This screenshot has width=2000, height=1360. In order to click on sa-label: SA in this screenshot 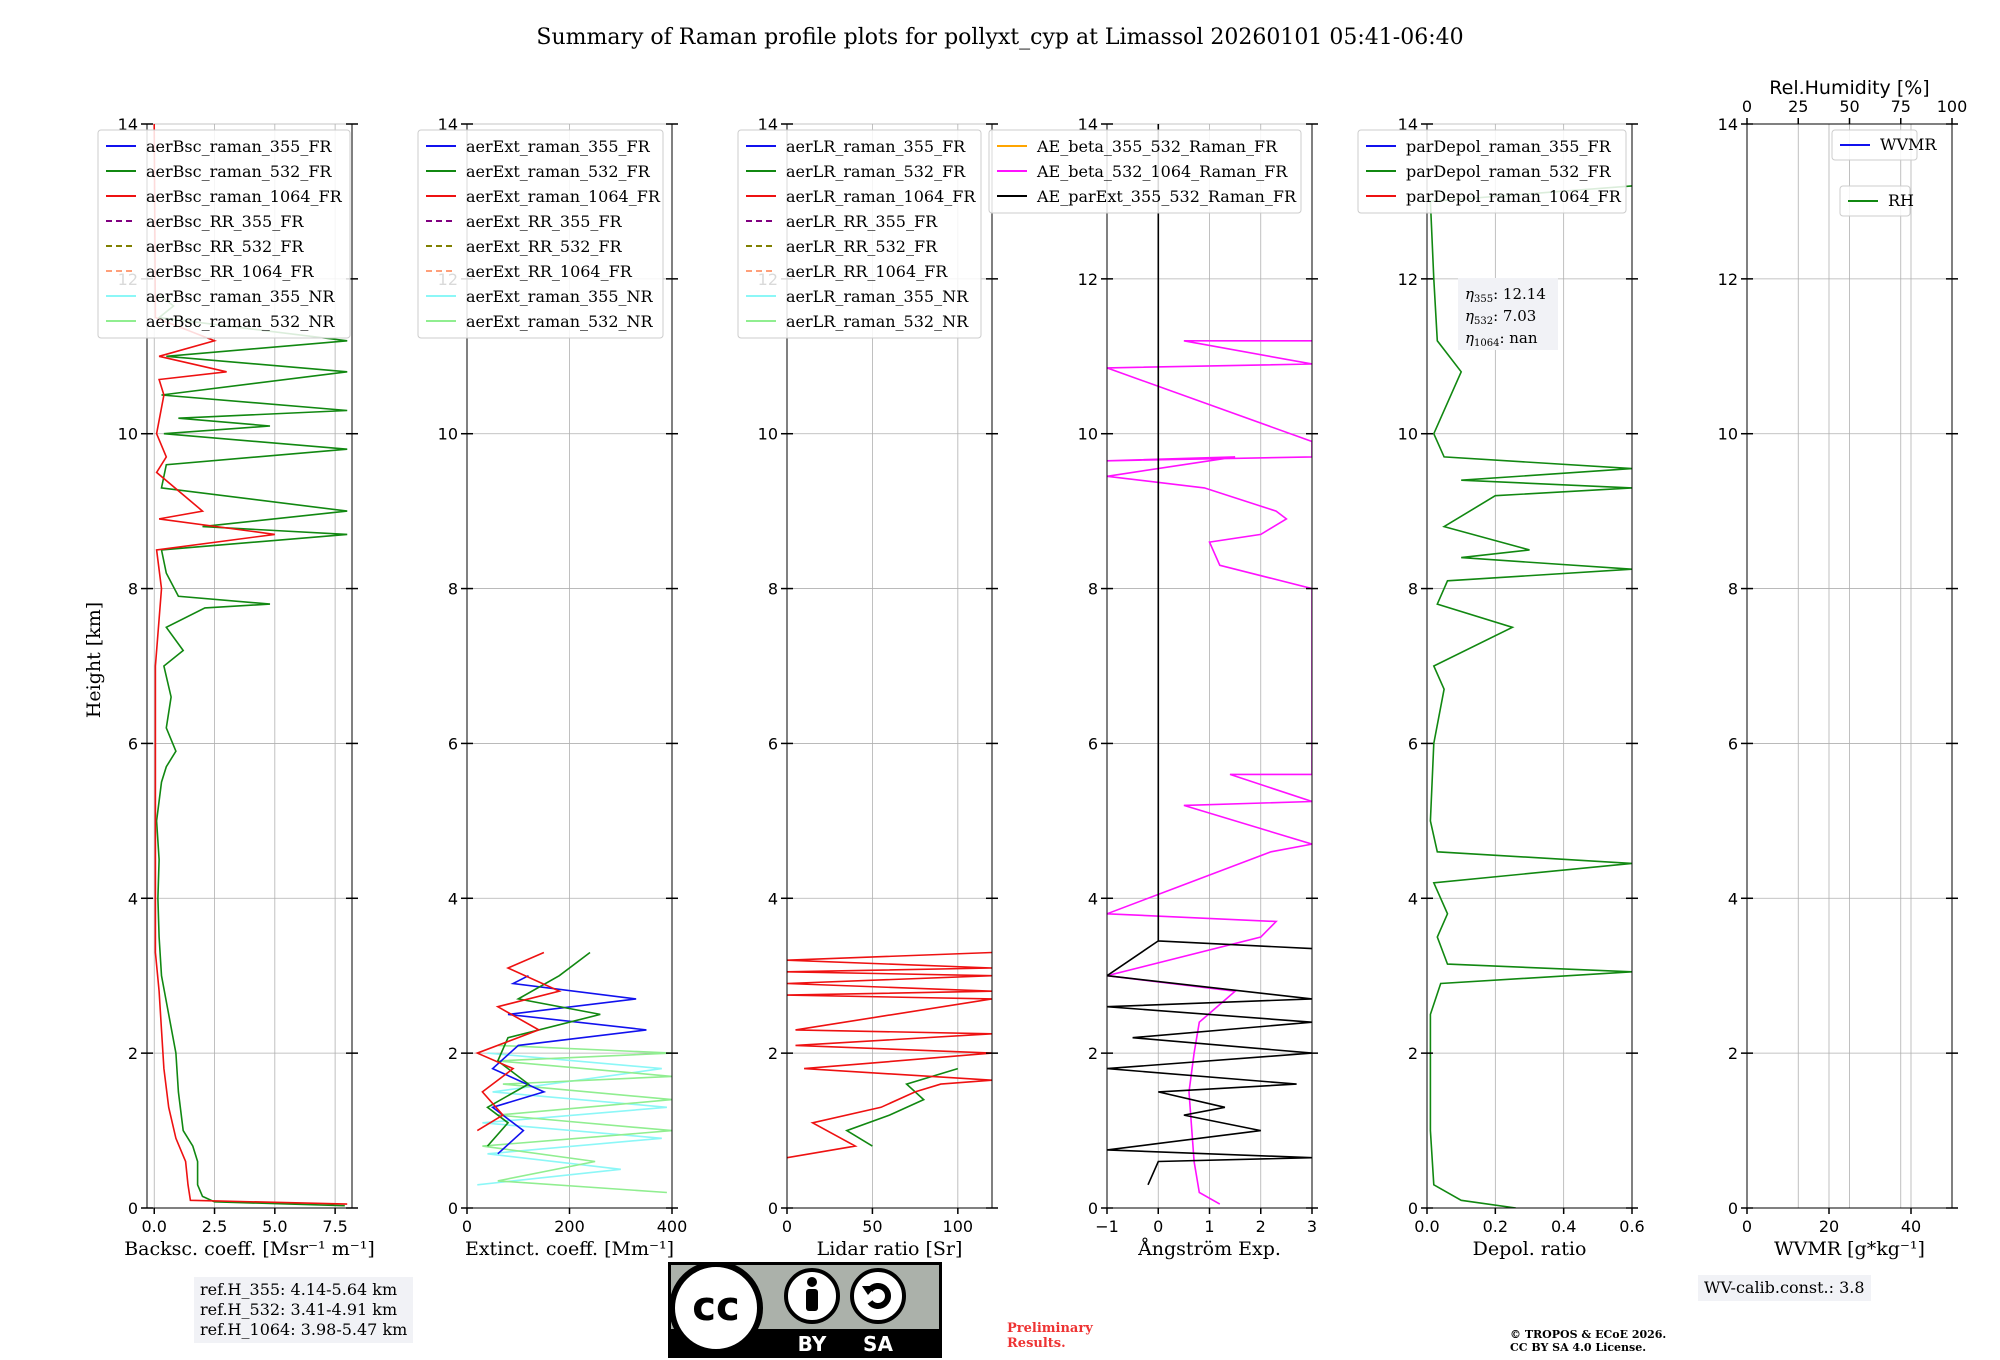, I will do `click(878, 1344)`.